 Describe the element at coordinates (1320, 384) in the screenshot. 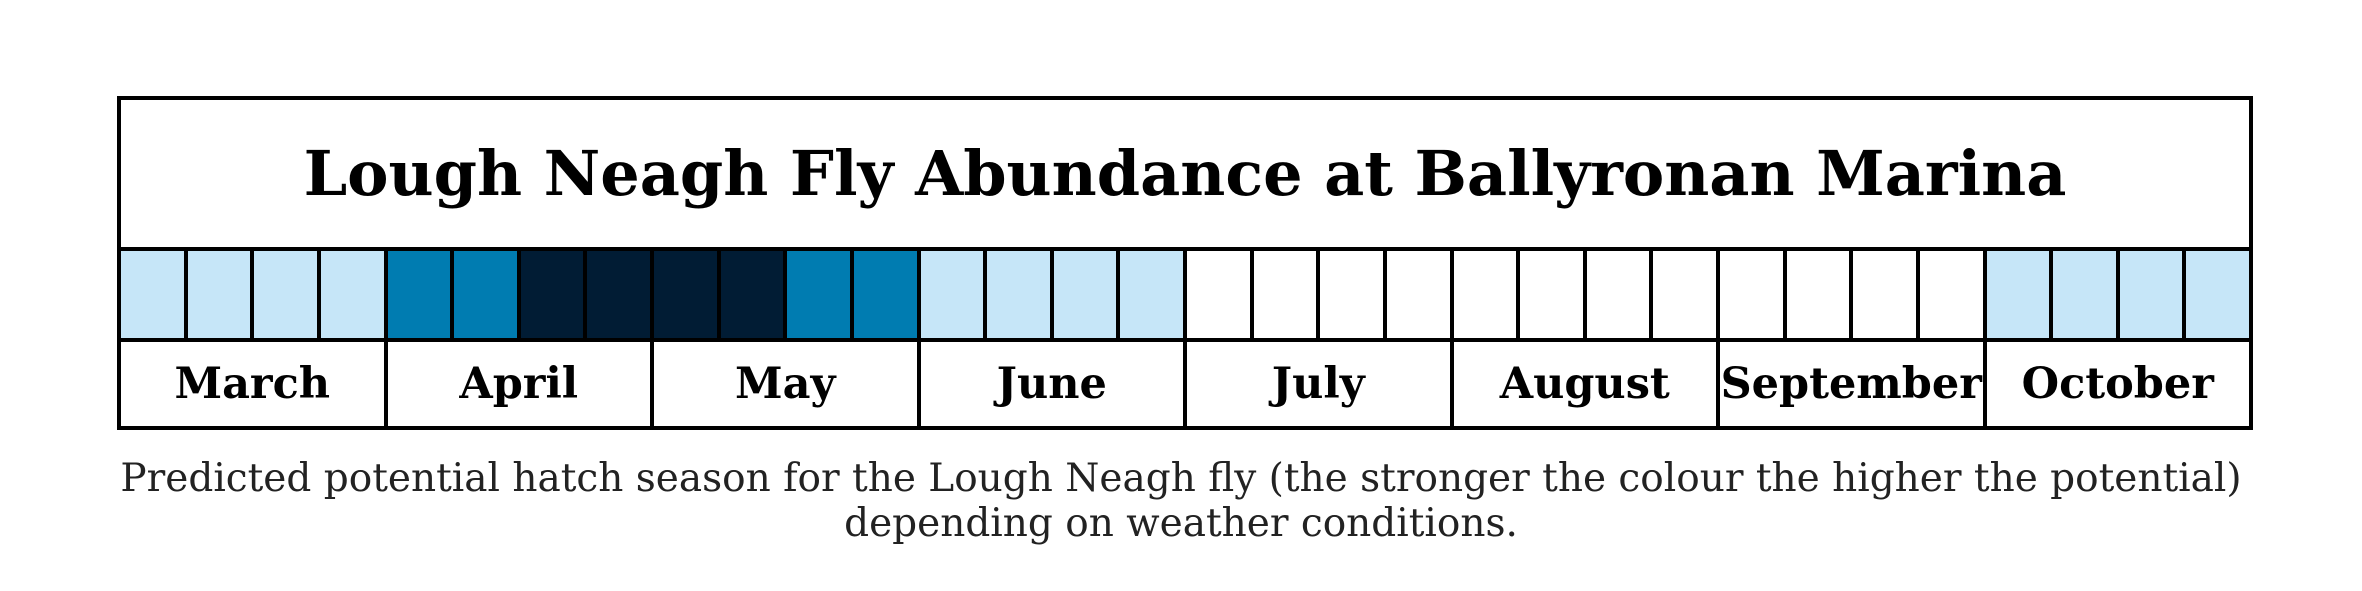

I see `month-label: July` at that location.